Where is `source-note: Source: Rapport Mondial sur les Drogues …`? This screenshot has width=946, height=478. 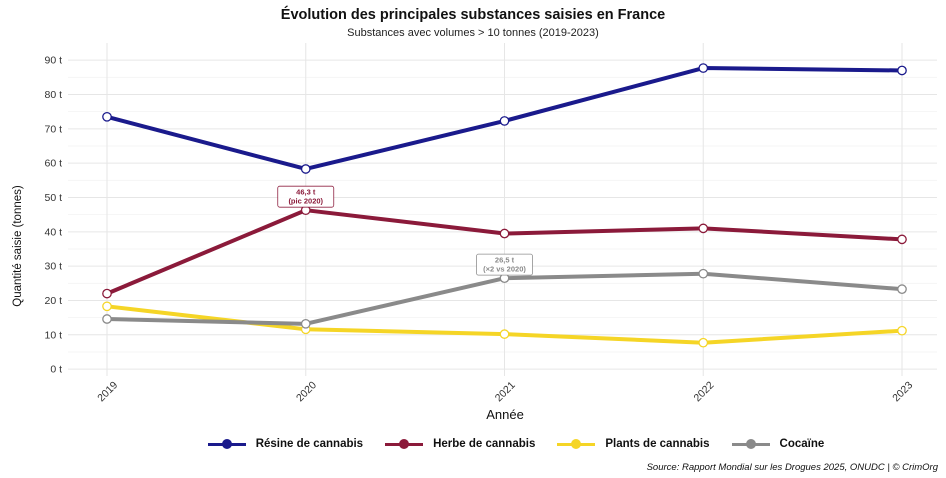
source-note: Source: Rapport Mondial sur les Drogues … is located at coordinates (792, 467).